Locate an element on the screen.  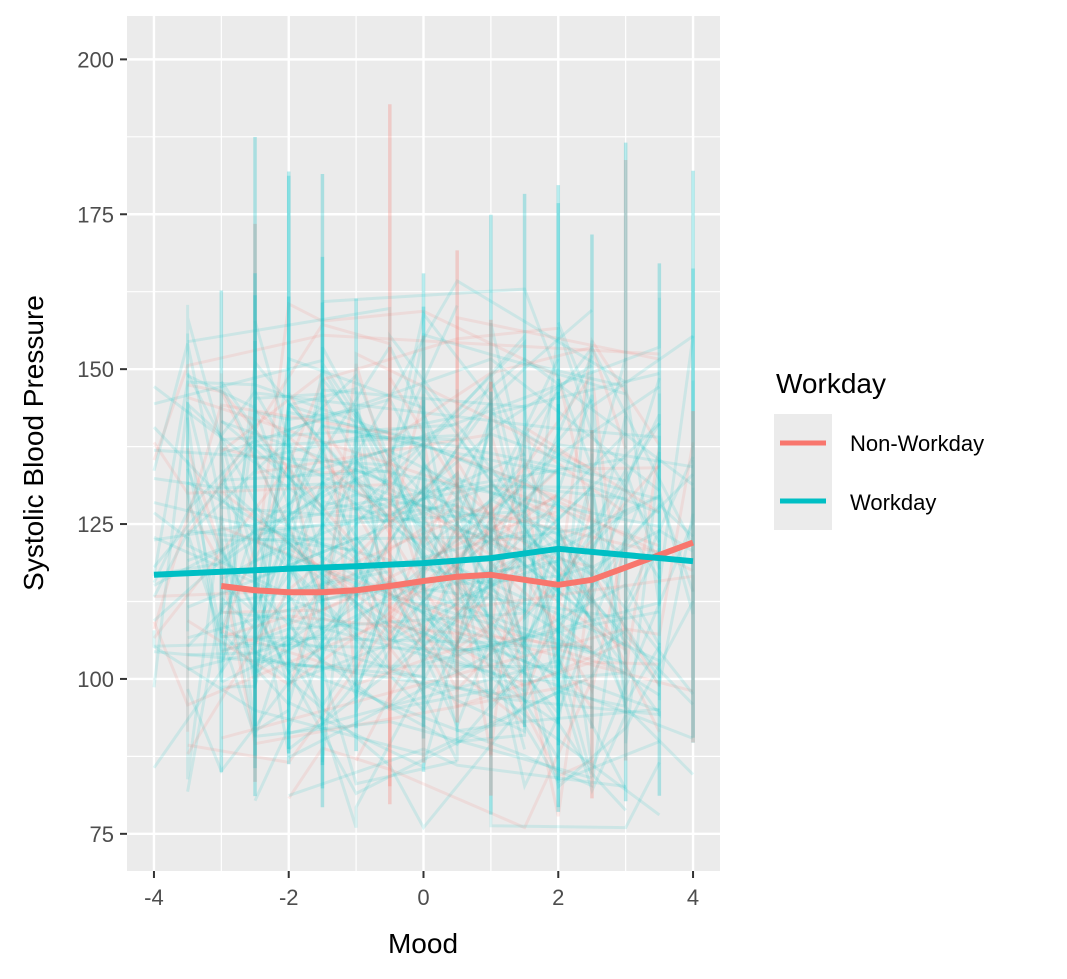
y-tick-label: 75 is located at coordinates (102, 834).